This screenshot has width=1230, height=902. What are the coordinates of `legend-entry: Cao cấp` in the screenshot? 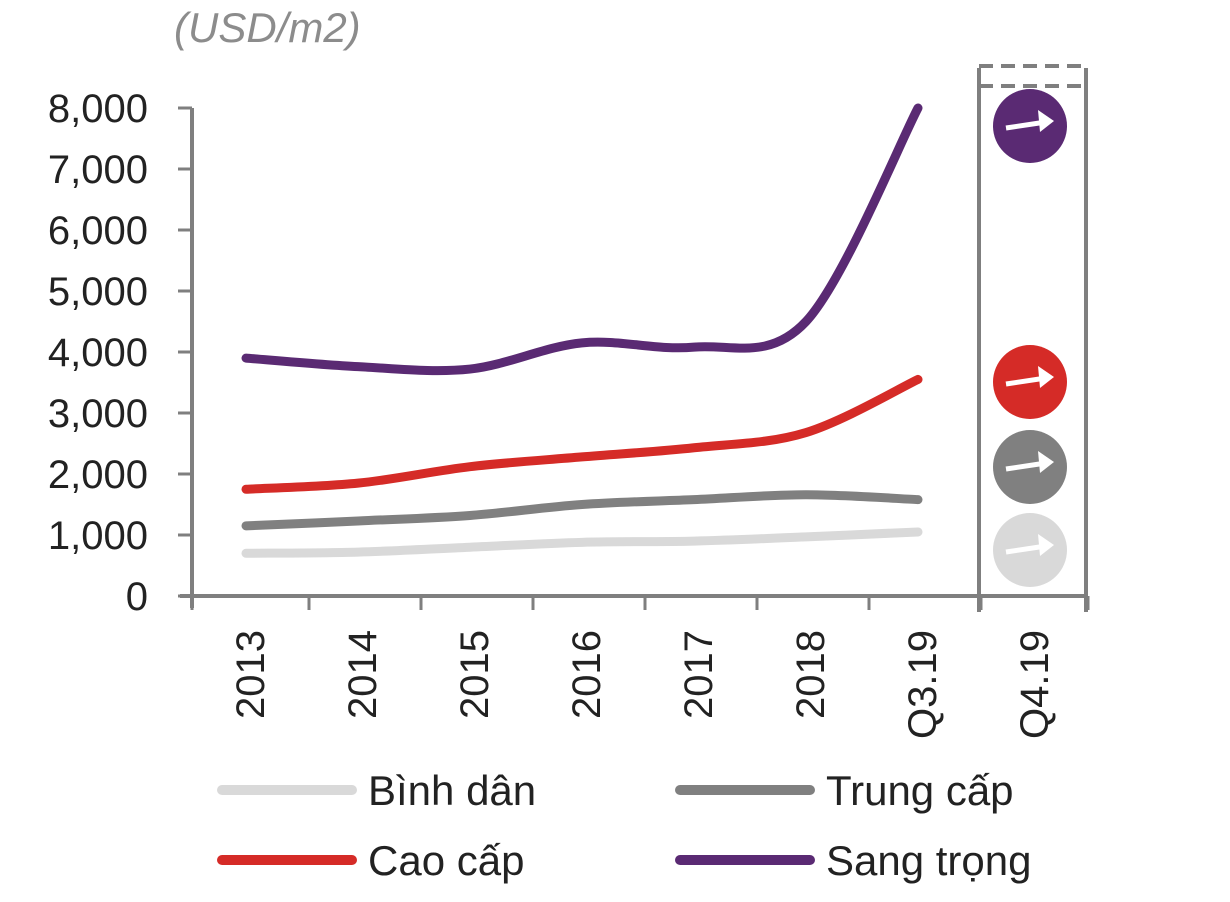 It's located at (370, 860).